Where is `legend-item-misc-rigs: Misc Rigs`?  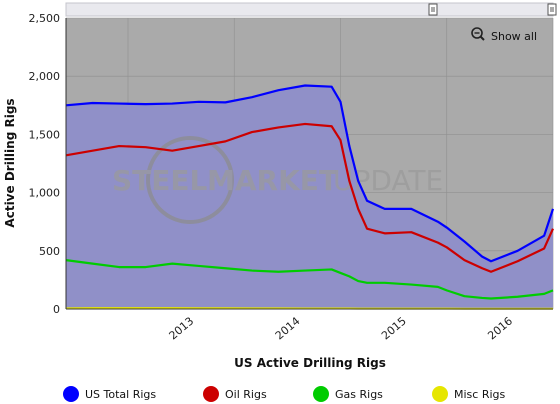
legend-item-misc-rigs: Misc Rigs is located at coordinates (469, 394).